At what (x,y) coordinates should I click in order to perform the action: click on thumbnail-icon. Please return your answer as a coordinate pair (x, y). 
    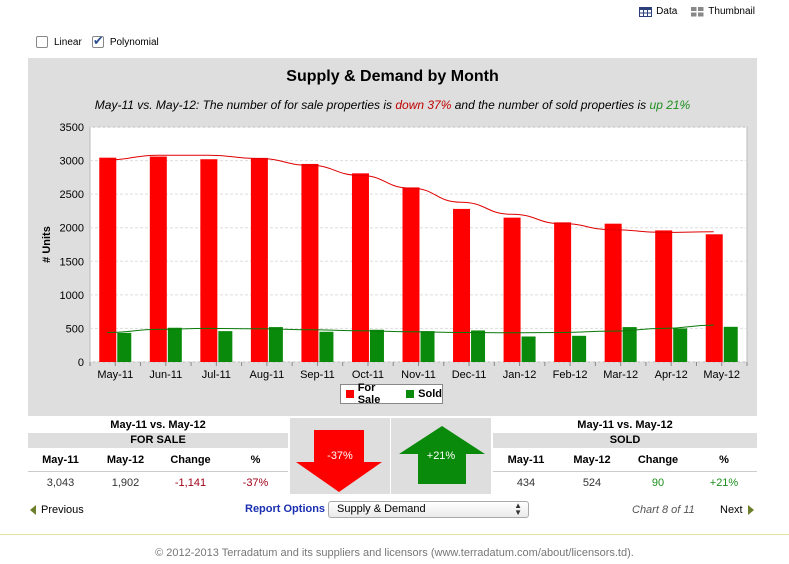
    Looking at the image, I should click on (697, 11).